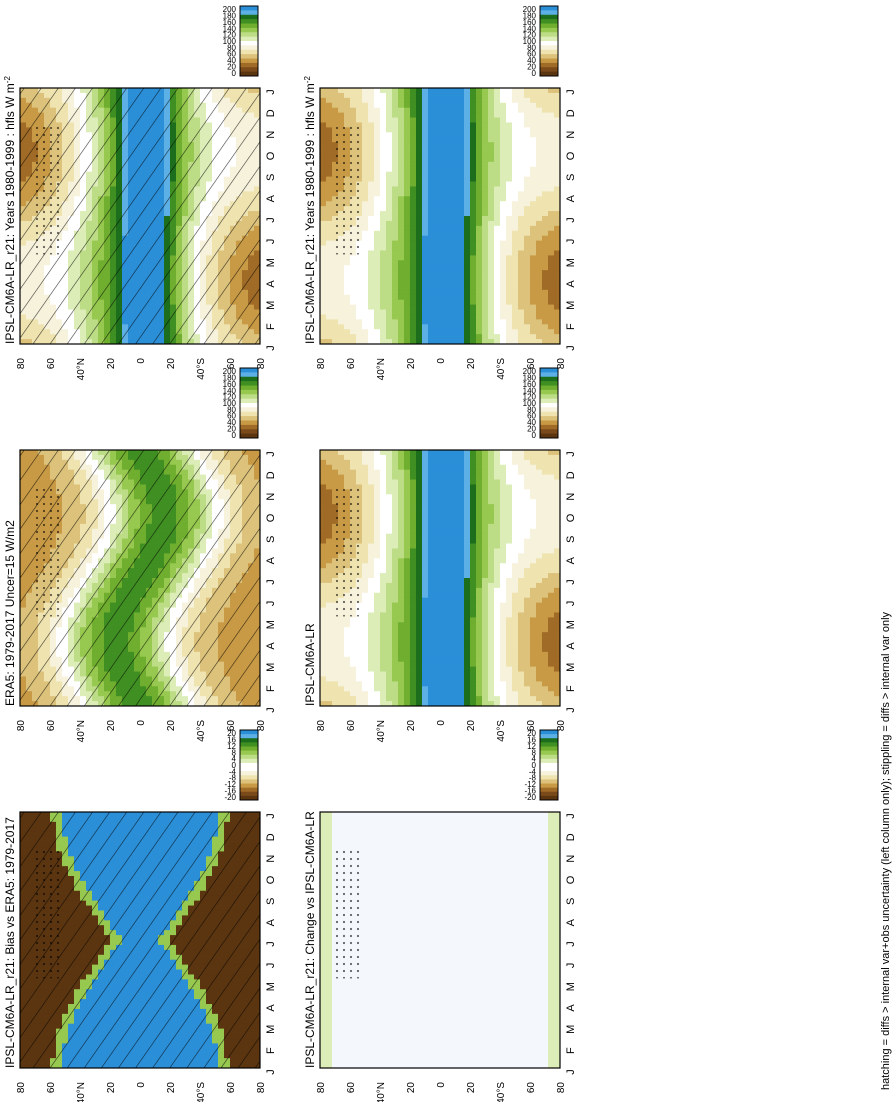 The image size is (894, 1102). I want to click on month-tick: A, so click(571, 284).